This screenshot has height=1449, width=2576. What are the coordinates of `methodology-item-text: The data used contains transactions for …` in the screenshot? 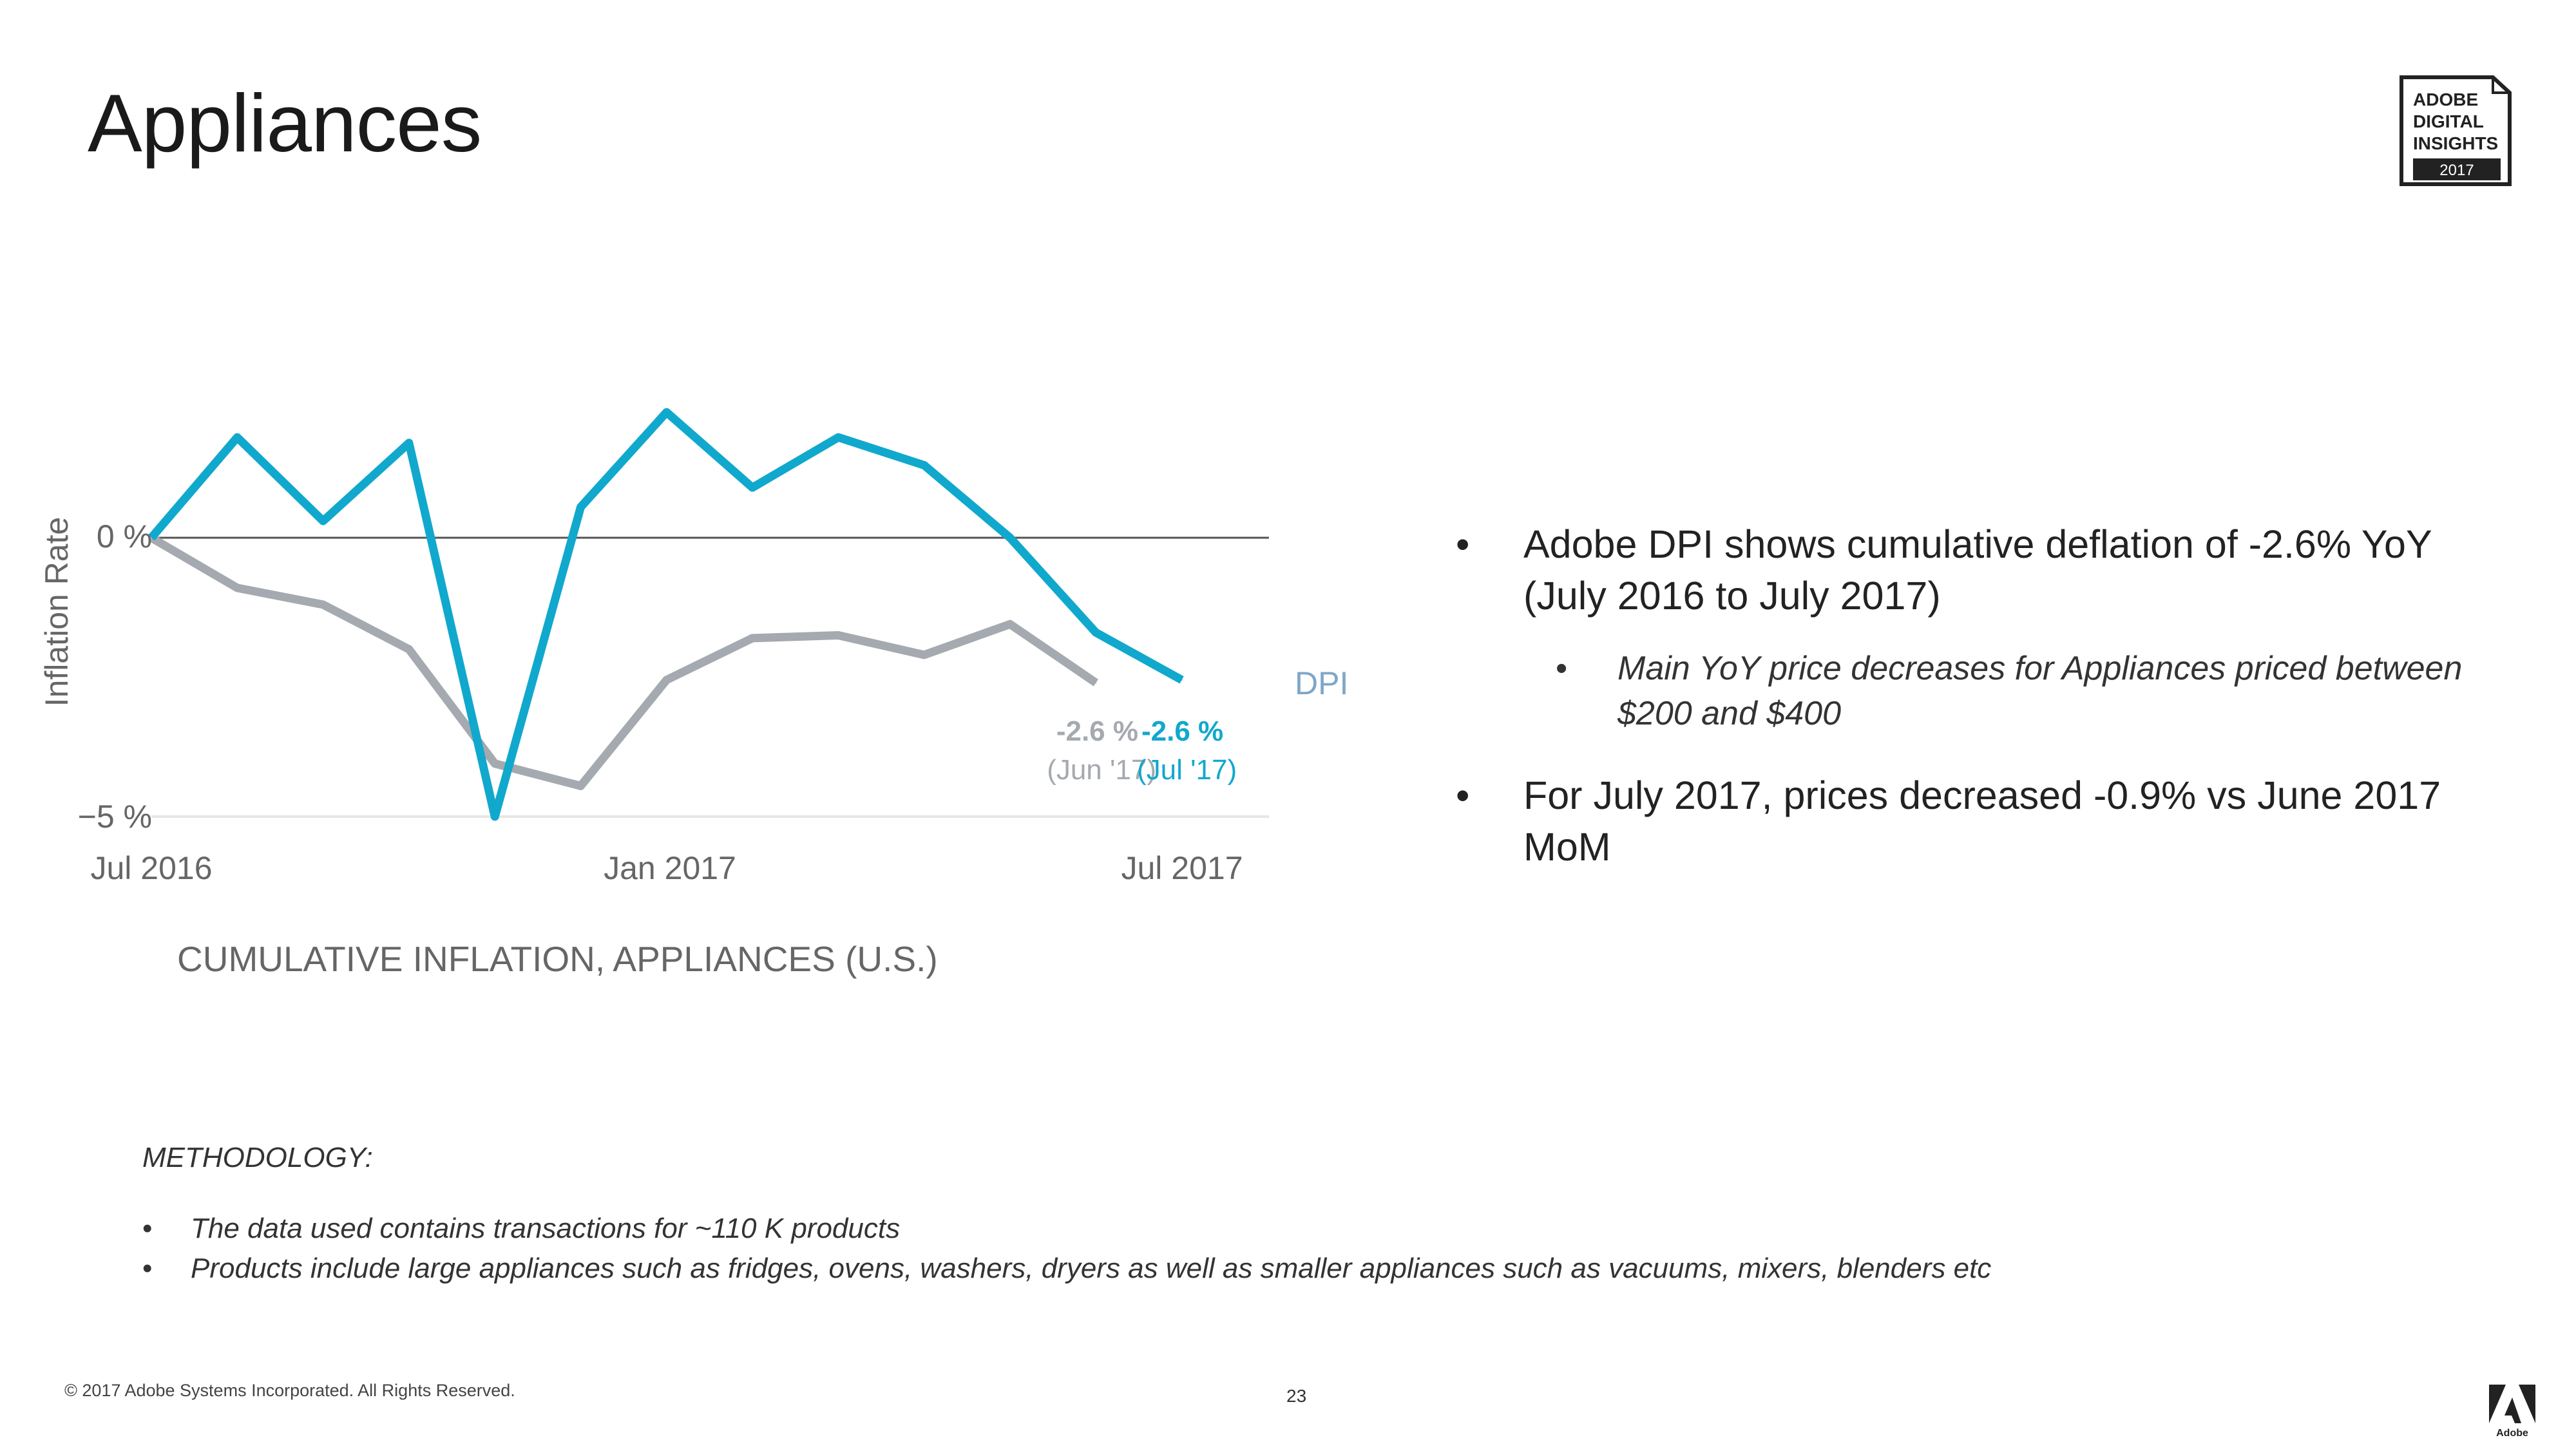 It's located at (546, 1228).